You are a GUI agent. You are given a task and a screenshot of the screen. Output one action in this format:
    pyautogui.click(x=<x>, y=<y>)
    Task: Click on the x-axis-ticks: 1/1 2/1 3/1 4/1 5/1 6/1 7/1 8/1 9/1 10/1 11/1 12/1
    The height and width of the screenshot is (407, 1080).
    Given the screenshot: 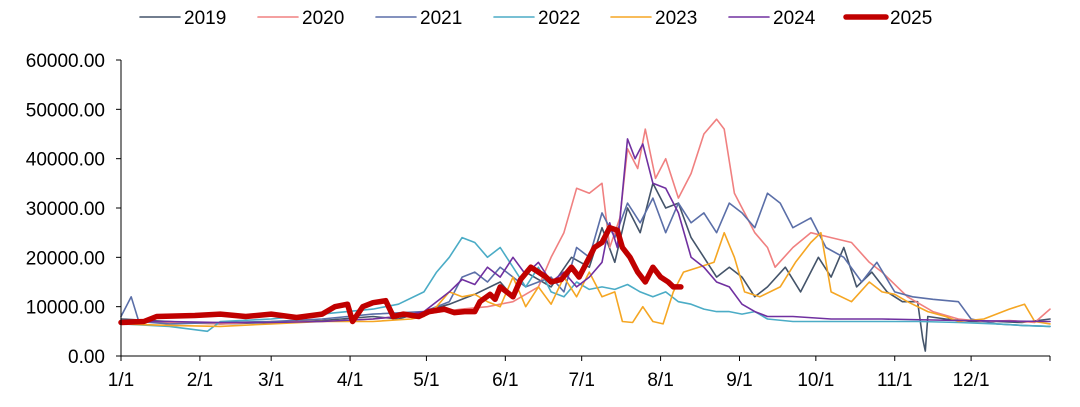 What is the action you would take?
    pyautogui.click(x=579, y=373)
    